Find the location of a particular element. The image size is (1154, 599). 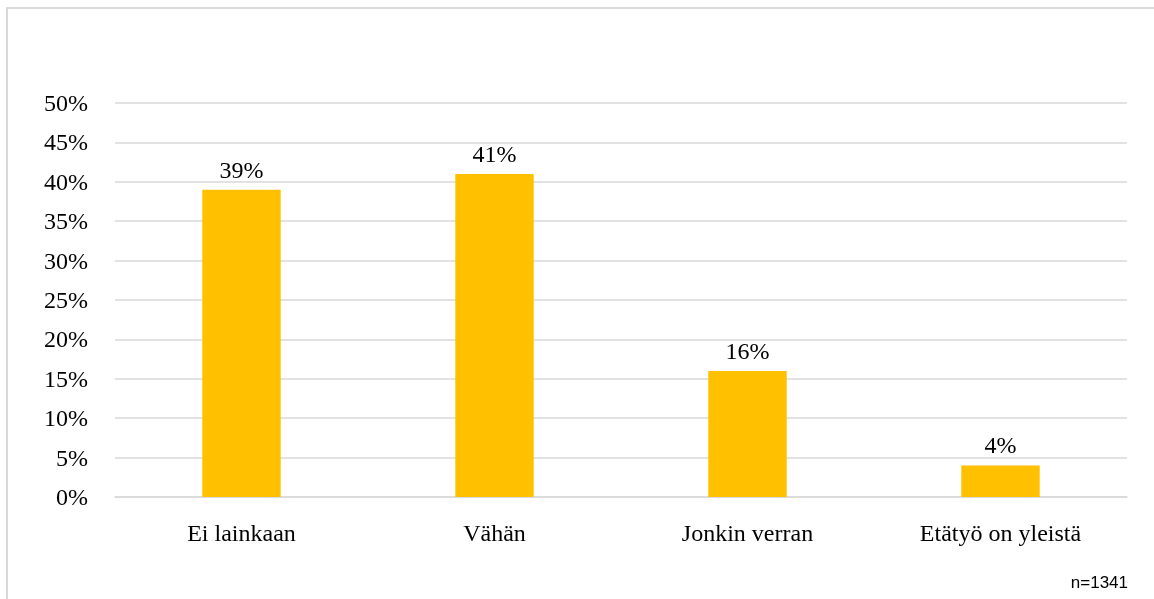

y-tick-label: 40% is located at coordinates (66, 181).